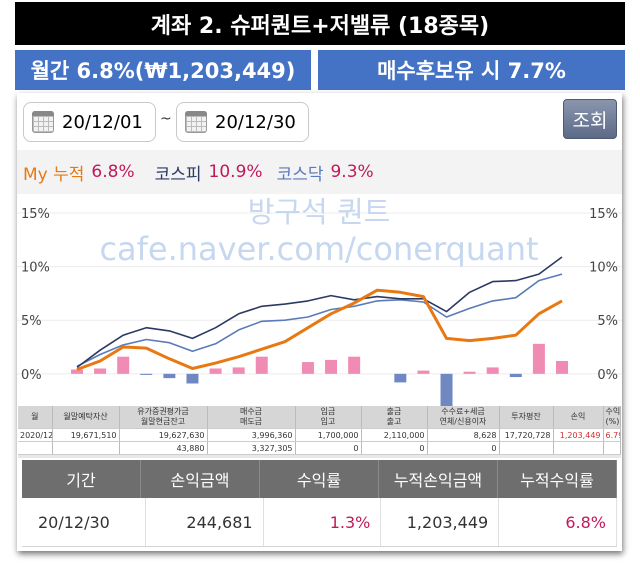 This screenshot has width=640, height=566. Describe the element at coordinates (163, 70) in the screenshot. I see `monthly-return-banner: 월간 6.8%(₩1,203,449)` at that location.